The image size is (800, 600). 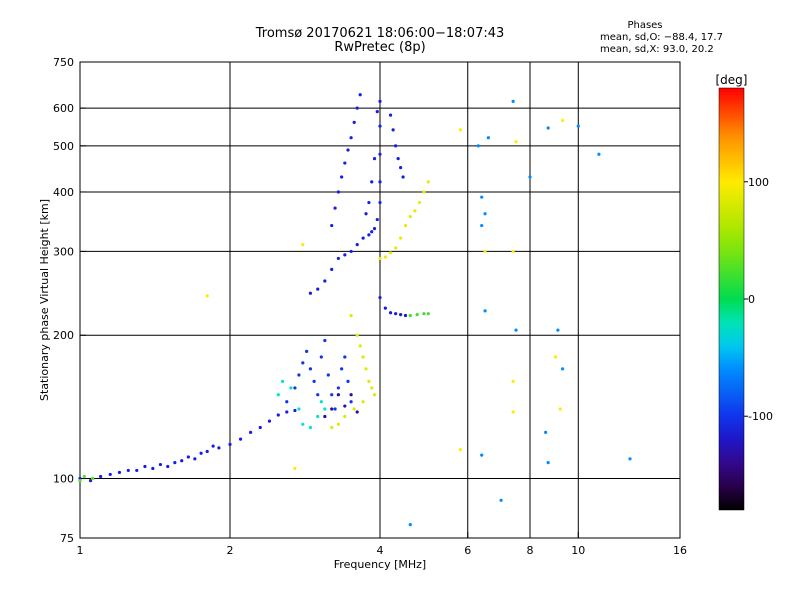 What do you see at coordinates (578, 550) in the screenshot?
I see `x-tick-label: 10` at bounding box center [578, 550].